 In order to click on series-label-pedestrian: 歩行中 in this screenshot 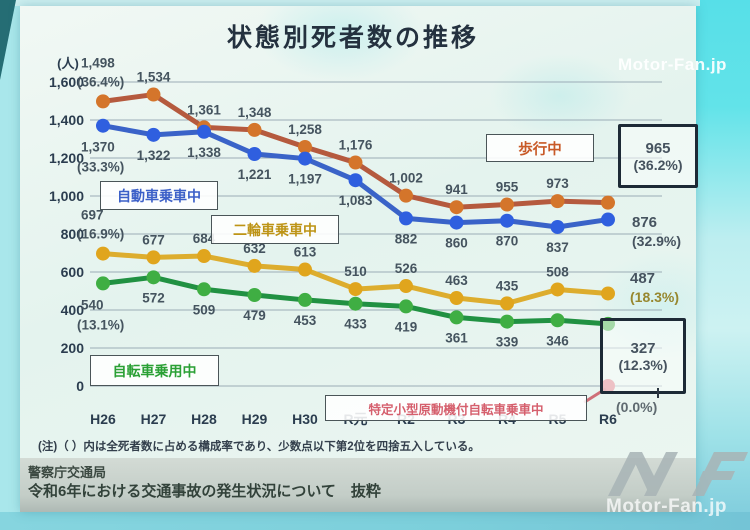, I will do `click(540, 148)`.